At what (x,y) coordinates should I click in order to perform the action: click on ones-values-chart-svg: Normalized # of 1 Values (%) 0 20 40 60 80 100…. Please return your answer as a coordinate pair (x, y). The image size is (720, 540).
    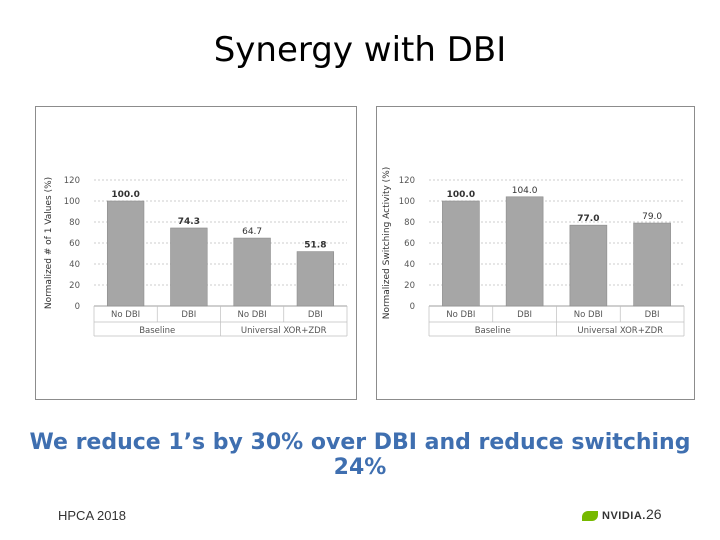
    Looking at the image, I should click on (196, 256).